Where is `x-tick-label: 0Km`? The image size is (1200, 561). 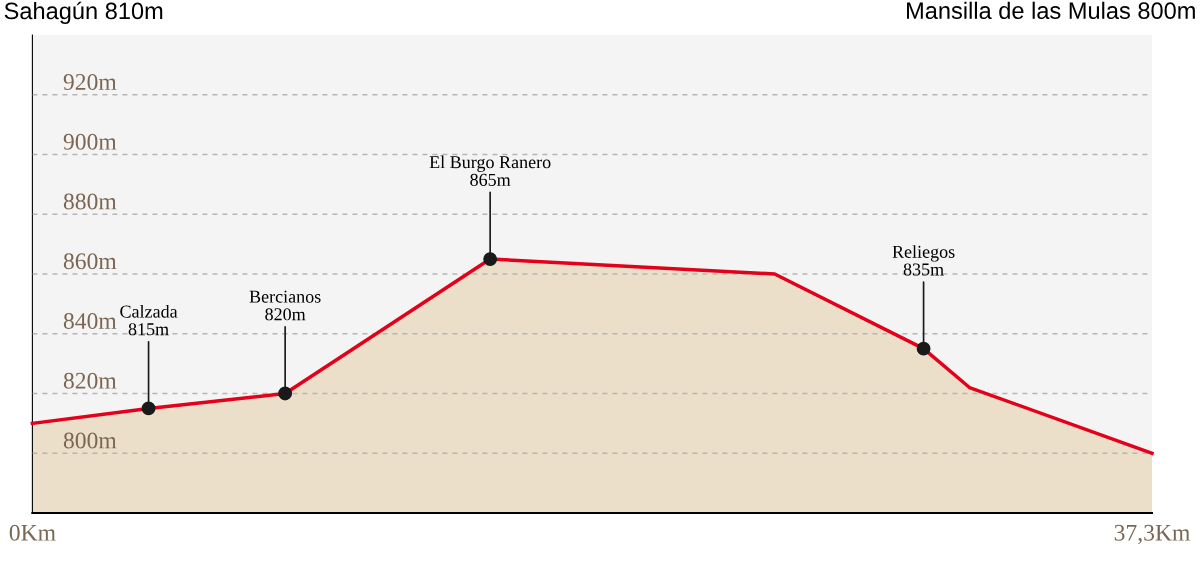 x-tick-label: 0Km is located at coordinates (32, 532).